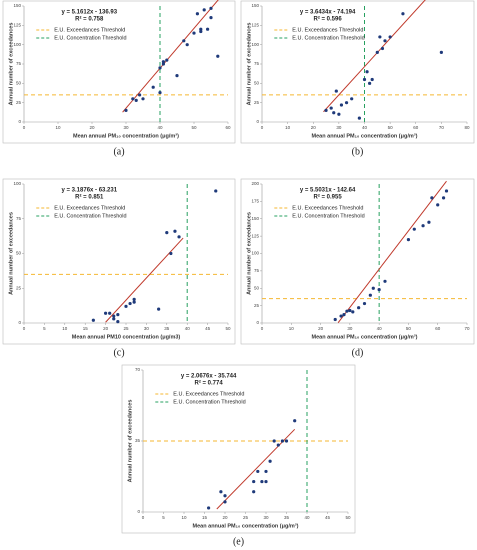  What do you see at coordinates (44, 328) in the screenshot?
I see `x-tick-label: 5` at bounding box center [44, 328].